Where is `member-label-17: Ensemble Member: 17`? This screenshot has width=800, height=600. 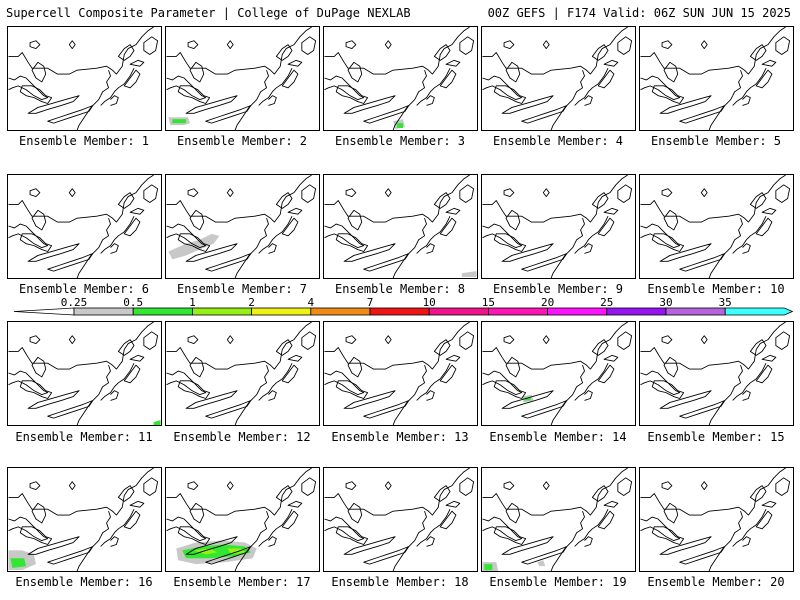
member-label-17: Ensemble Member: 17 is located at coordinates (242, 582).